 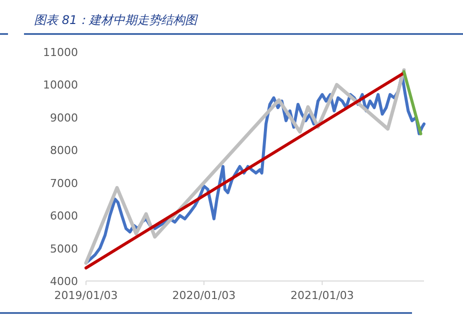 What do you see at coordinates (204, 295) in the screenshot?
I see `x-tick-label: 2020/01/03` at bounding box center [204, 295].